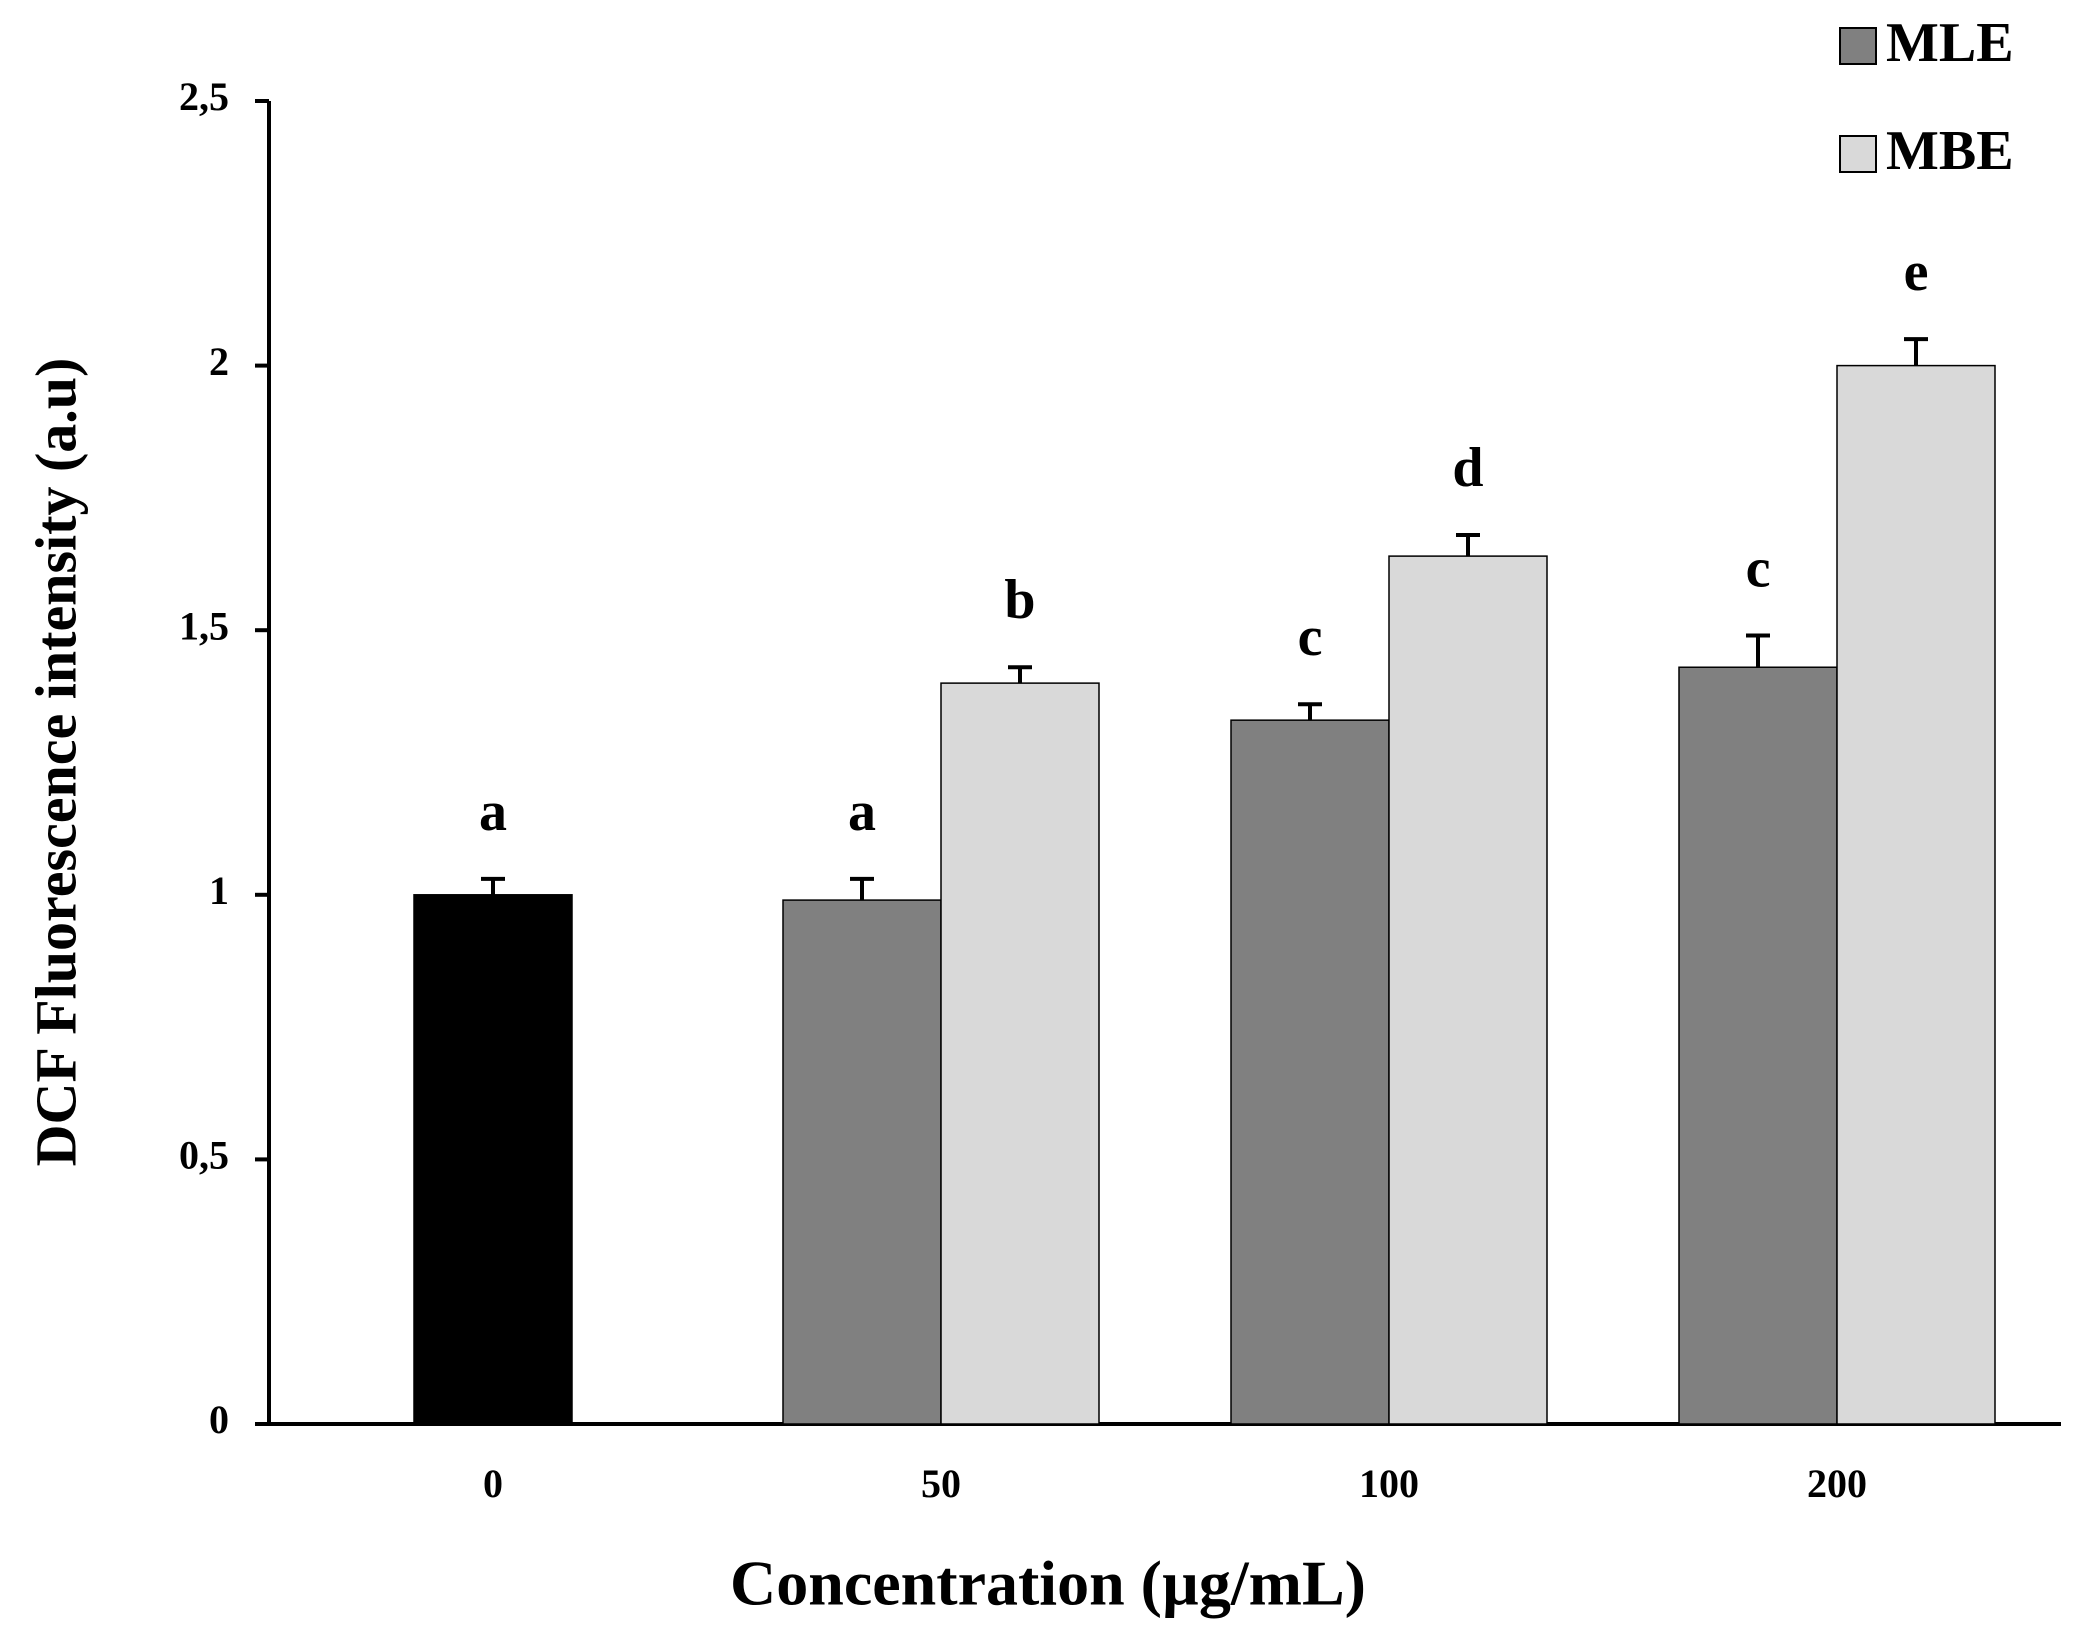 The image size is (2091, 1630). What do you see at coordinates (1467, 468) in the screenshot?
I see `significance-letter: d` at bounding box center [1467, 468].